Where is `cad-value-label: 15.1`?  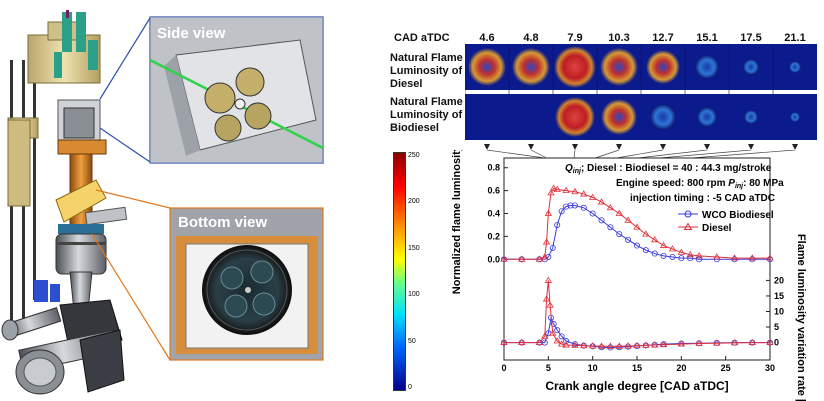 cad-value-label: 15.1 is located at coordinates (707, 38).